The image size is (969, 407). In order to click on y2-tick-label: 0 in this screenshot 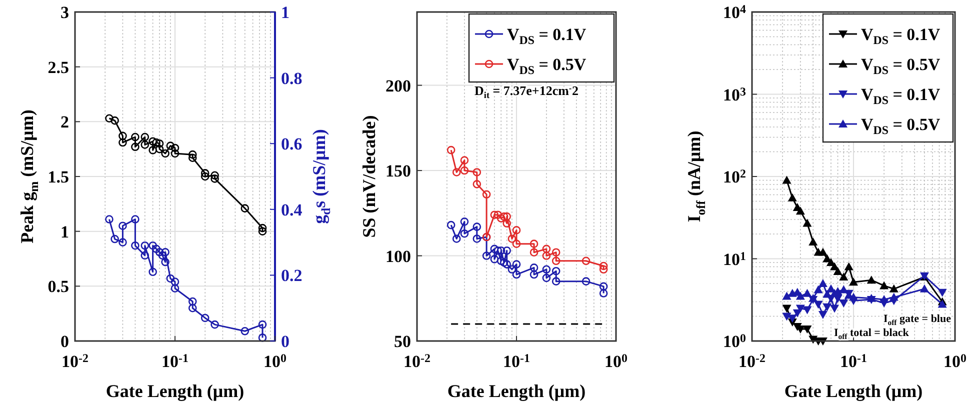, I will do `click(285, 341)`.